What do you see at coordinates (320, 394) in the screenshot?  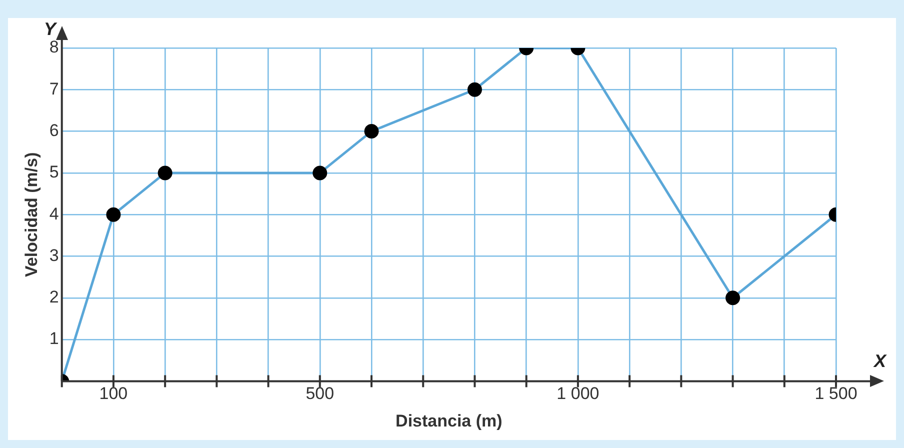 I see `x-tick-label: 500` at bounding box center [320, 394].